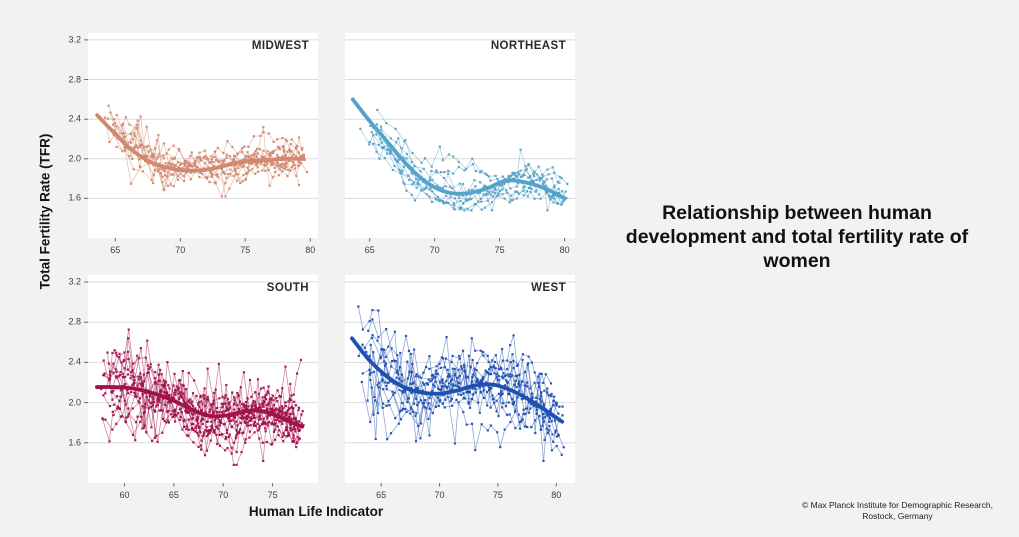 The image size is (1019, 537). What do you see at coordinates (434, 250) in the screenshot?
I see `x-tick-label: 70` at bounding box center [434, 250].